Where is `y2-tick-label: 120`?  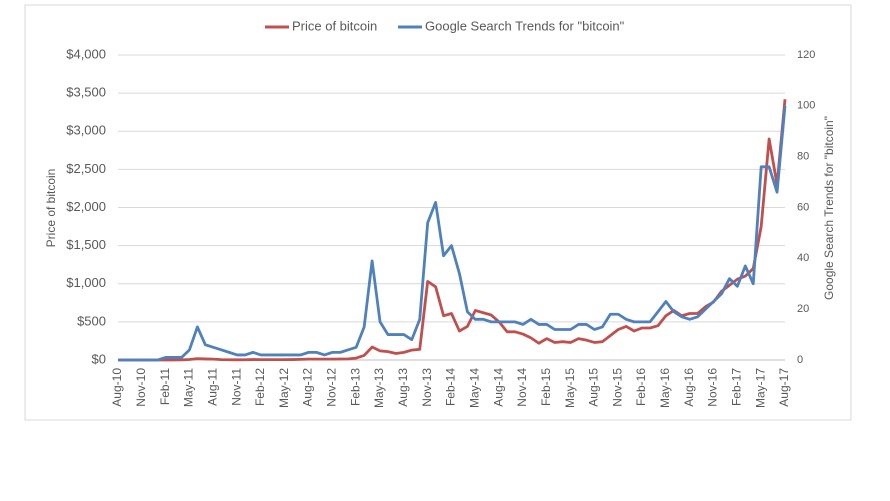 y2-tick-label: 120 is located at coordinates (806, 55).